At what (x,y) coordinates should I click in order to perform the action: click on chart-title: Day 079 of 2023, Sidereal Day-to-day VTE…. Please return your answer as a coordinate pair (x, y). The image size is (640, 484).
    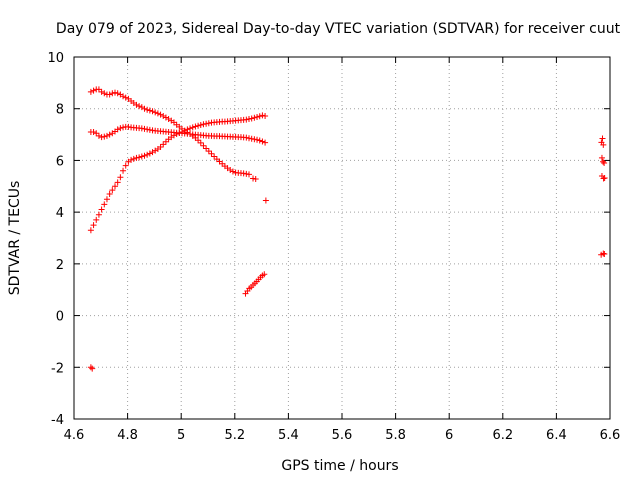
    Looking at the image, I should click on (338, 29).